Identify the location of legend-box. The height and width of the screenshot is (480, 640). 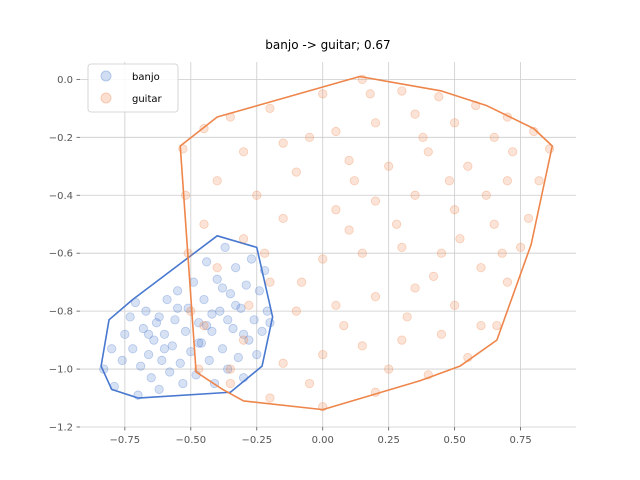
(133, 88).